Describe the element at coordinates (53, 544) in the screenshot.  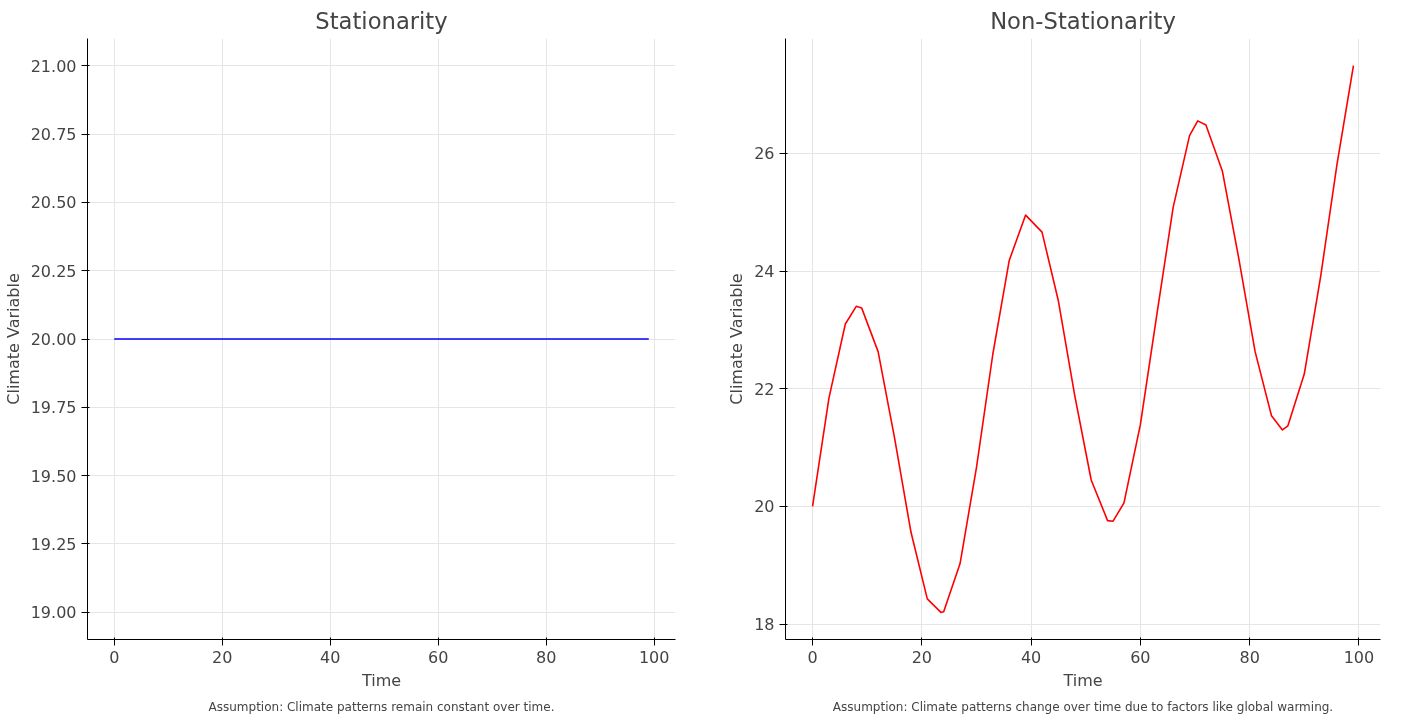
I see `y-tick-label: 19.25` at that location.